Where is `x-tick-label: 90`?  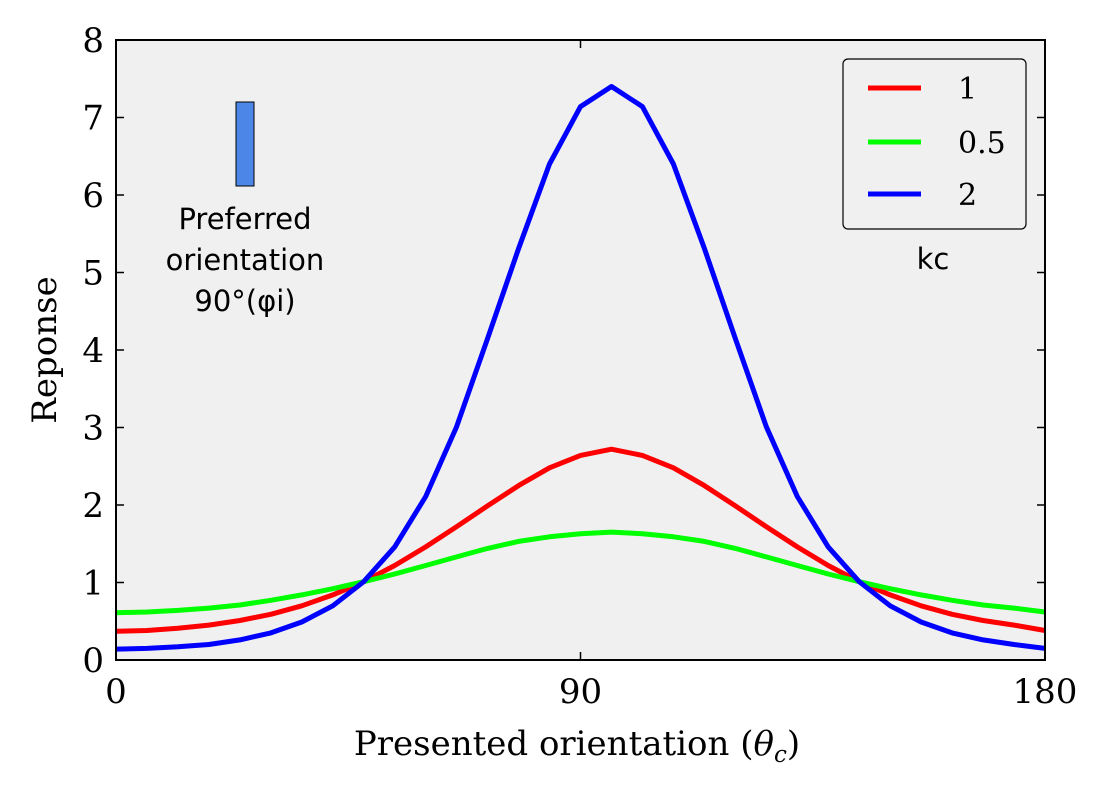
x-tick-label: 90 is located at coordinates (580, 692).